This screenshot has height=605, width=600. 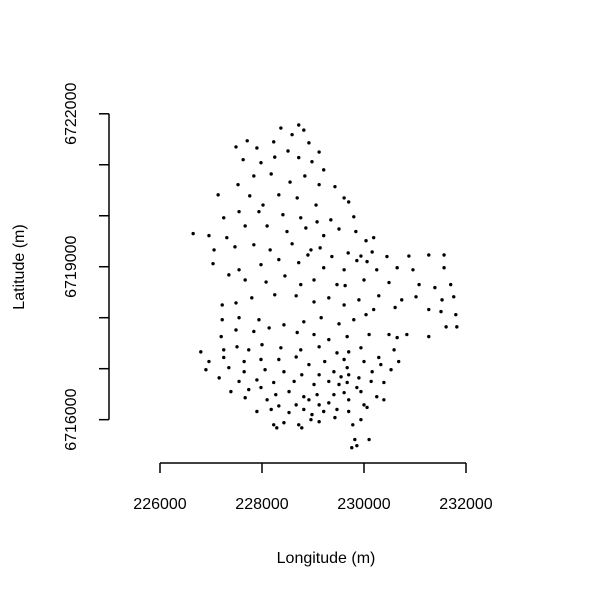 What do you see at coordinates (465, 504) in the screenshot?
I see `x-tick-label: 232000` at bounding box center [465, 504].